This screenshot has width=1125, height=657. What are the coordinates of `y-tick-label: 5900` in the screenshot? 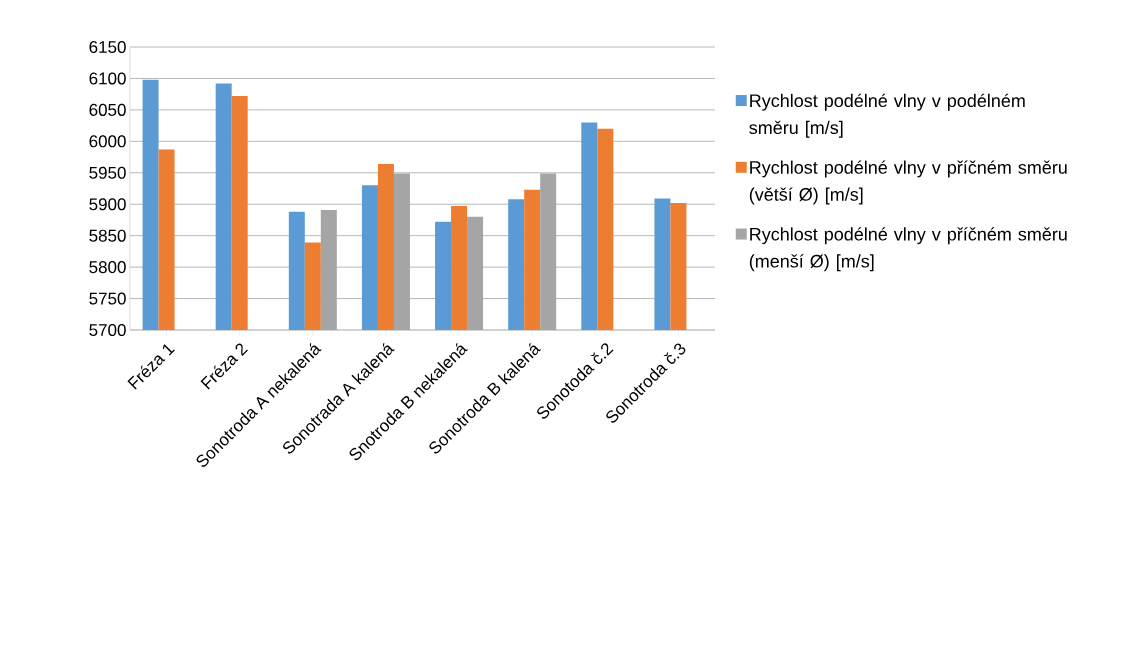 It's located at (107, 204).